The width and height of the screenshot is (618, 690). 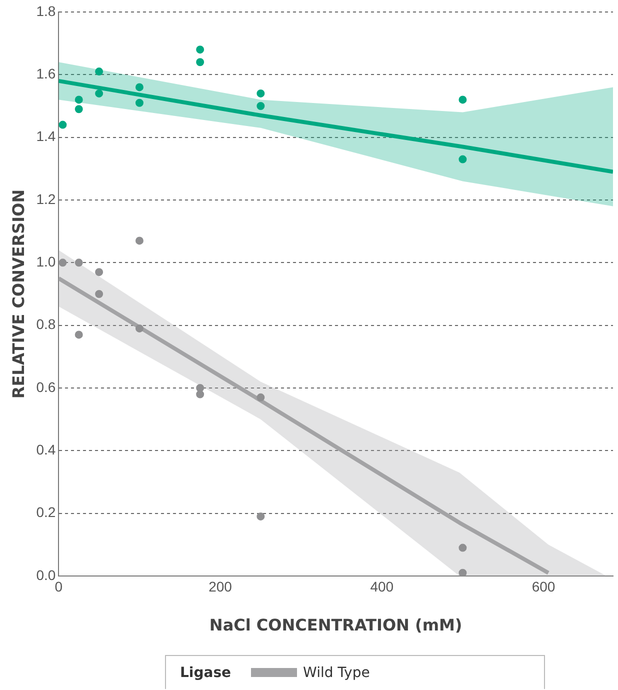 What do you see at coordinates (46, 512) in the screenshot?
I see `y-tick-label: 0.2` at bounding box center [46, 512].